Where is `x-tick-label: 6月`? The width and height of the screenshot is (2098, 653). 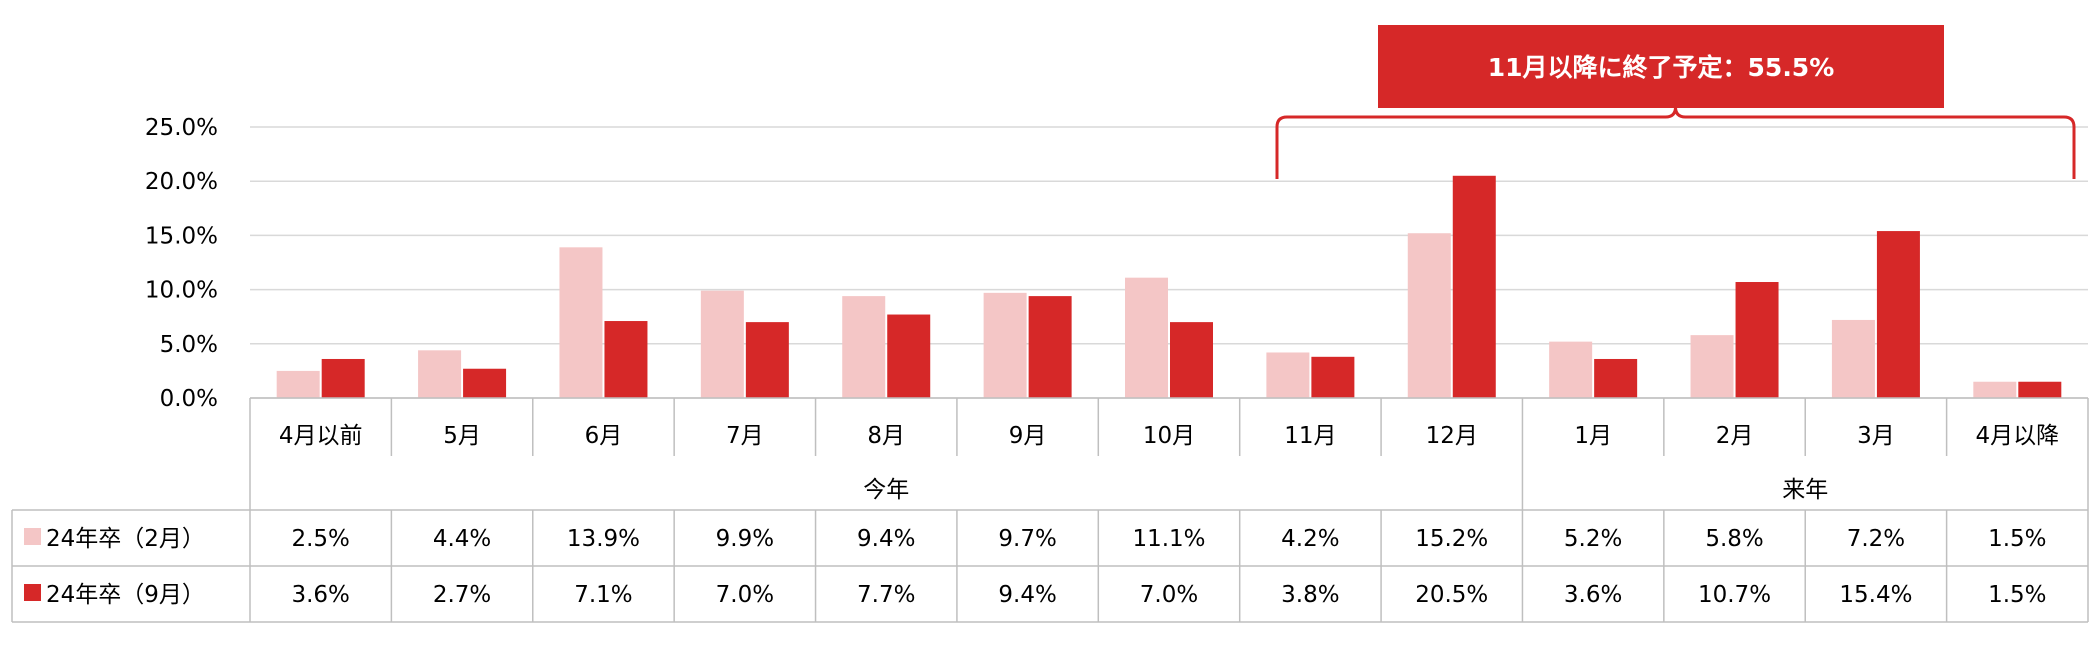 x-tick-label: 6月 is located at coordinates (604, 436).